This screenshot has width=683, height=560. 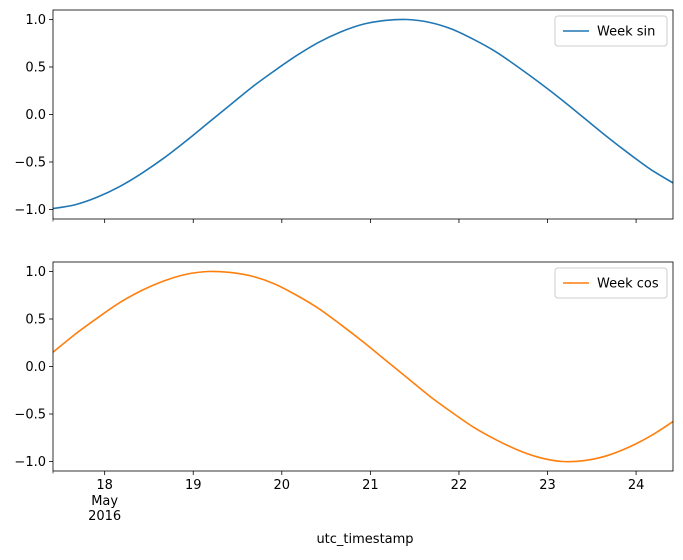 What do you see at coordinates (364, 539) in the screenshot?
I see `x-axis-label: utc_timestamp` at bounding box center [364, 539].